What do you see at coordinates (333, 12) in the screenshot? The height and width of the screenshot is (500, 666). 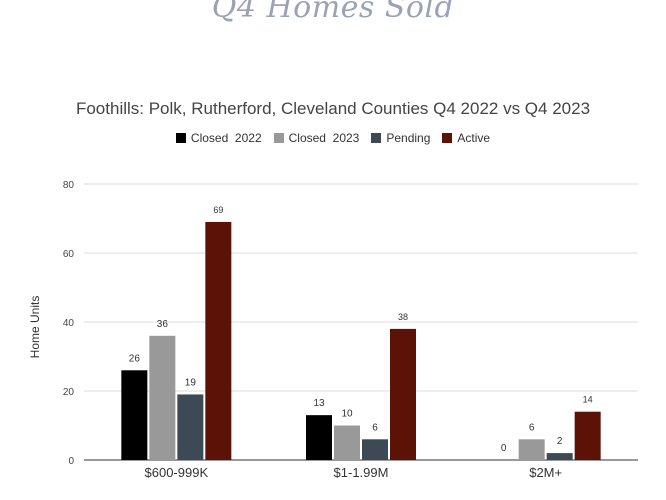 I see `page-heading: Q4 Homes Sold` at bounding box center [333, 12].